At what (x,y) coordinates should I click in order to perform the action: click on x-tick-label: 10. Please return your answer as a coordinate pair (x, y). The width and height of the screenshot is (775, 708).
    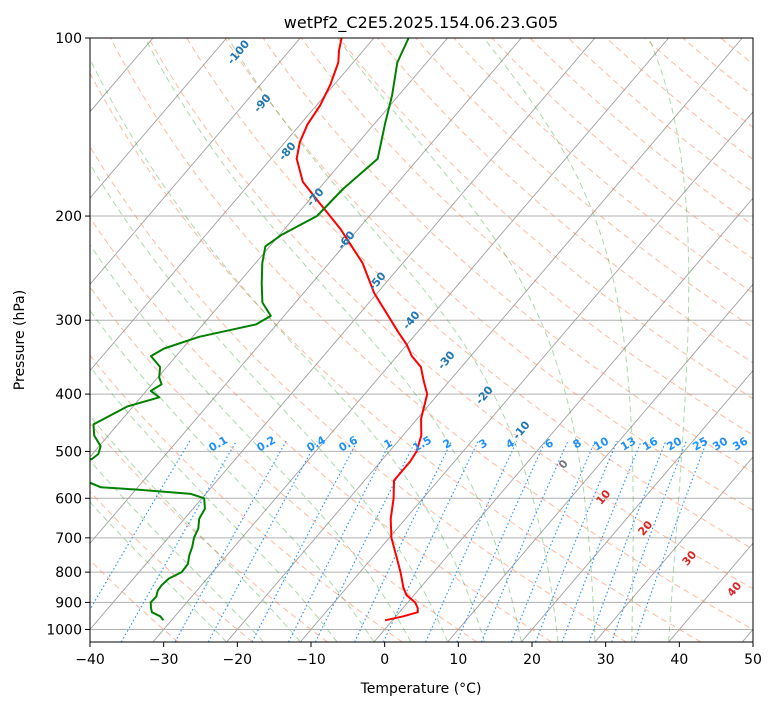
    Looking at the image, I should click on (458, 660).